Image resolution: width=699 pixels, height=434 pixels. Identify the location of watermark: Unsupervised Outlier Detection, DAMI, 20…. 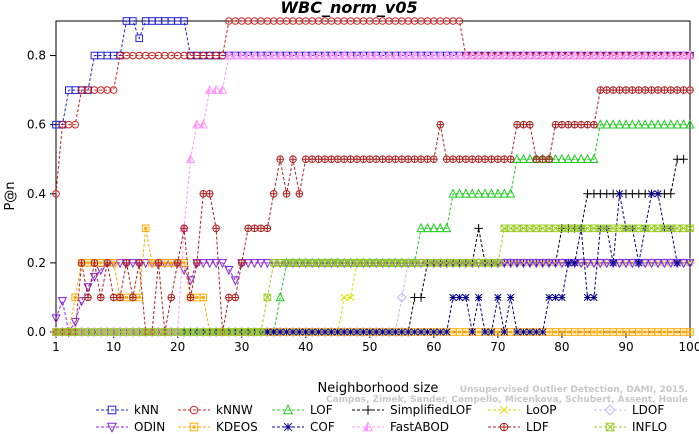
(507, 395).